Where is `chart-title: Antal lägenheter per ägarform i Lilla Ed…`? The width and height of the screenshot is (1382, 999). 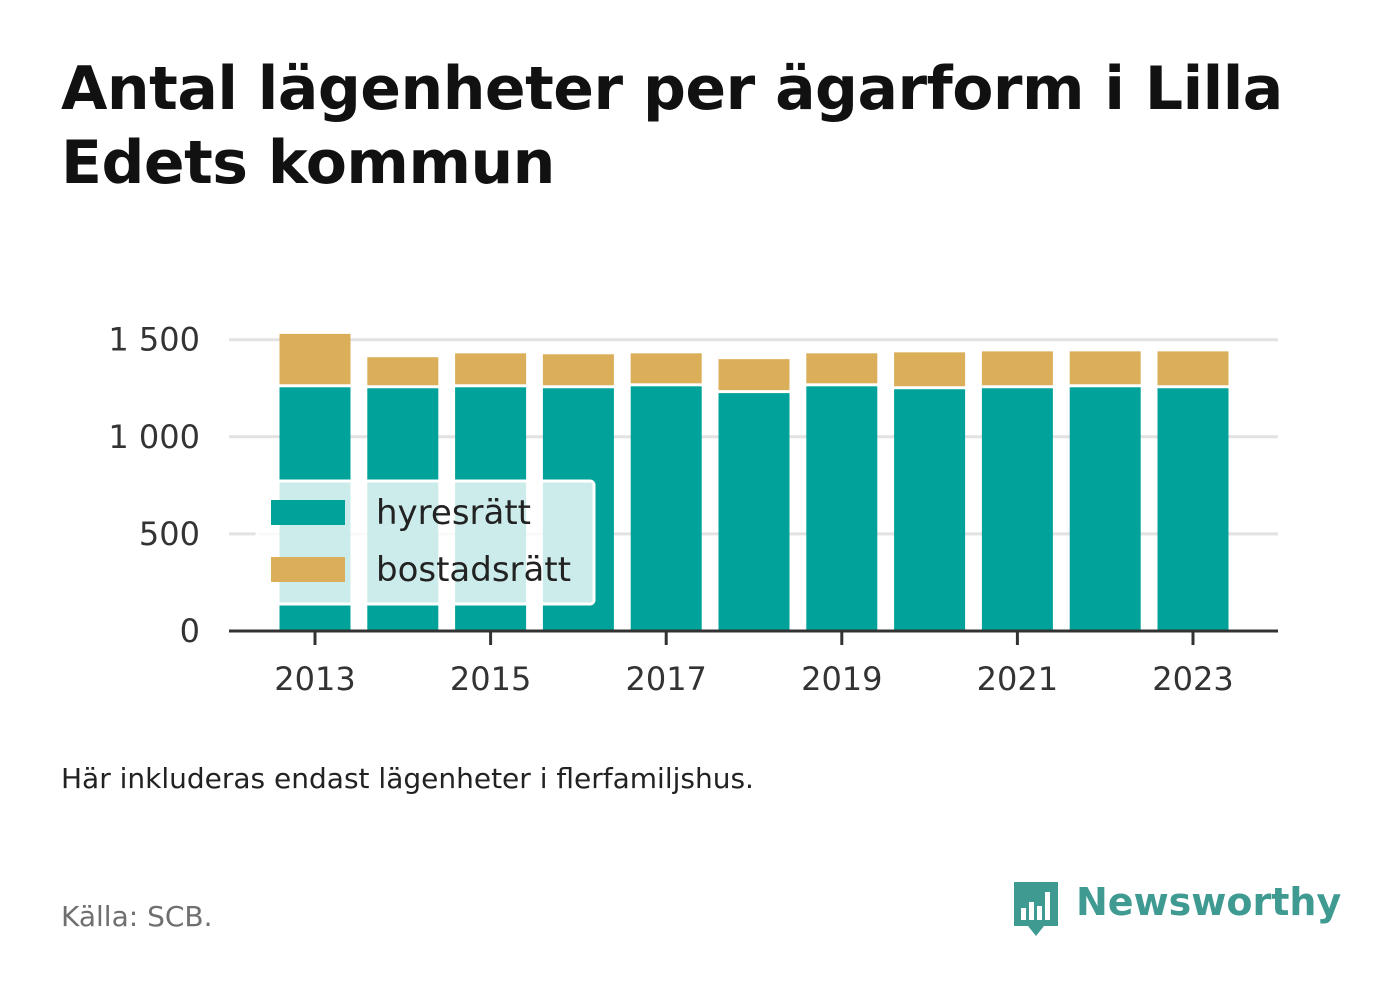 chart-title: Antal lägenheter per ägarform i Lilla Ed… is located at coordinates (672, 126).